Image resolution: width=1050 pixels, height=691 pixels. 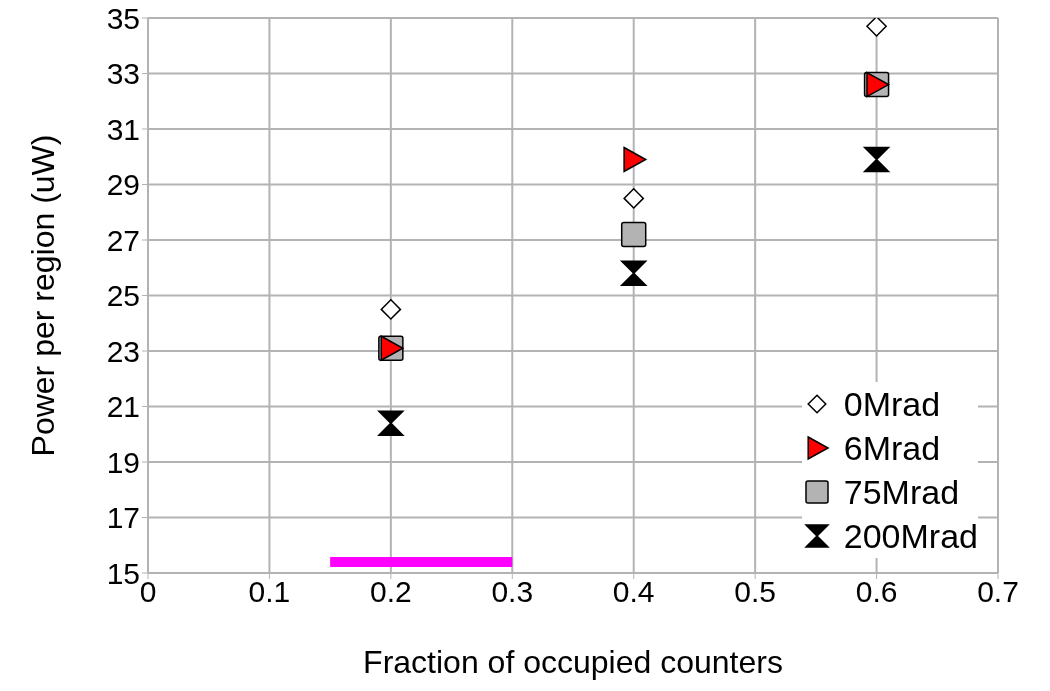 What do you see at coordinates (123, 240) in the screenshot?
I see `y-tick-label: 27` at bounding box center [123, 240].